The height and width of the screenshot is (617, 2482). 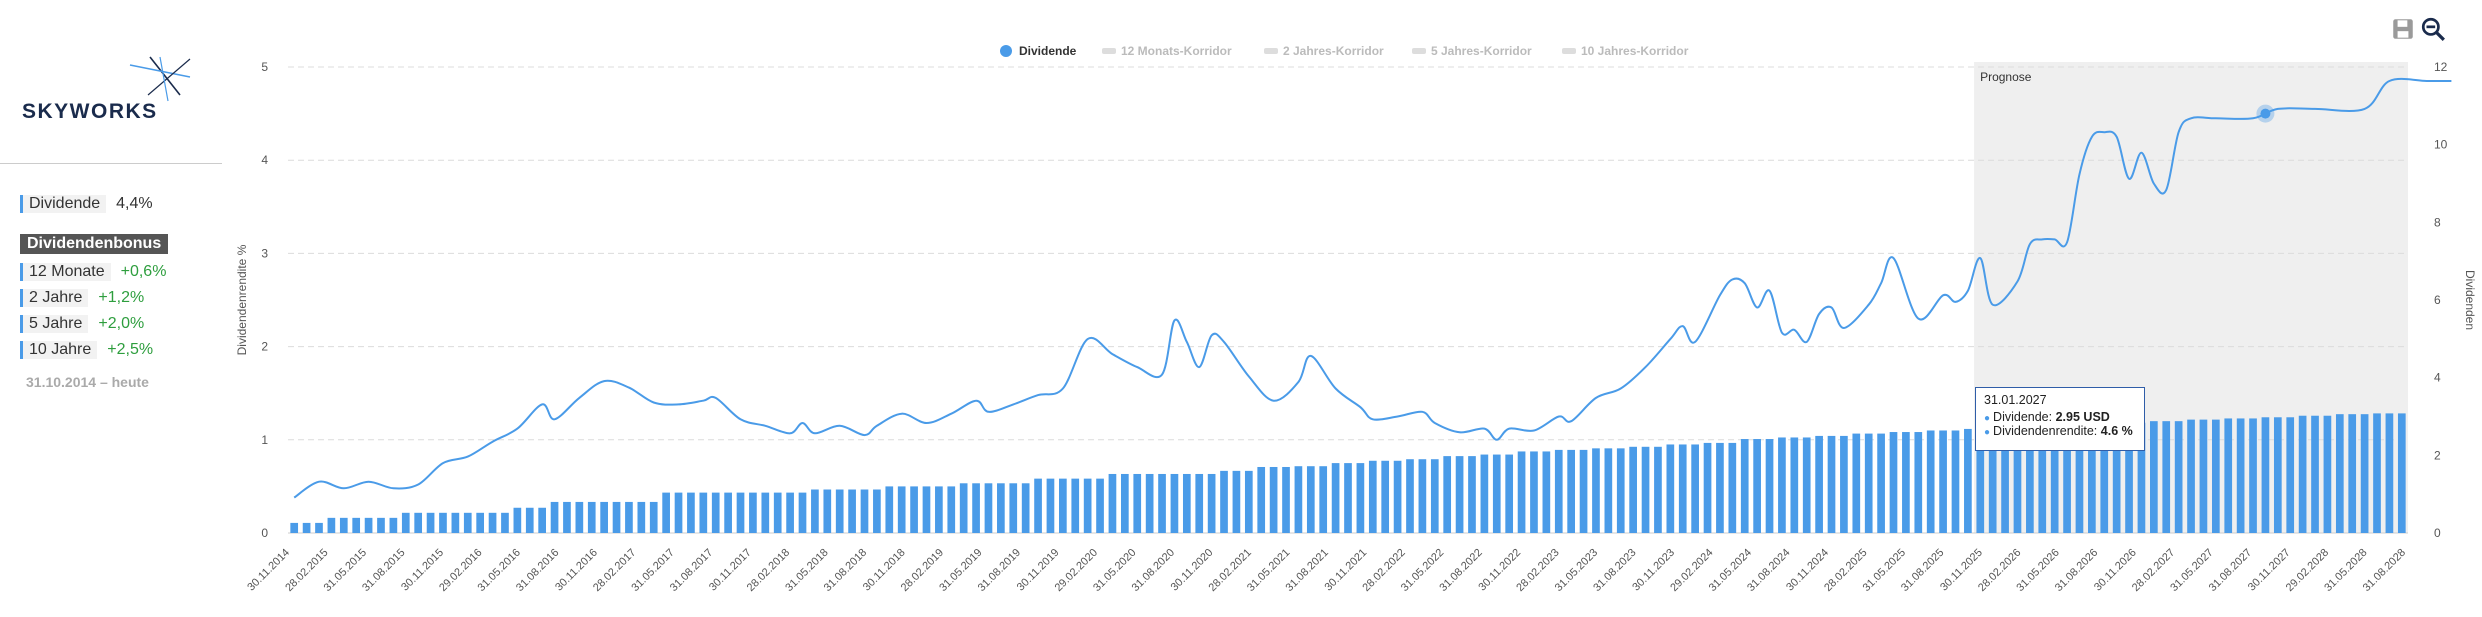 What do you see at coordinates (2047, 417) in the screenshot?
I see `tooltip-dividend: ● Dividende: 2.95 USD` at bounding box center [2047, 417].